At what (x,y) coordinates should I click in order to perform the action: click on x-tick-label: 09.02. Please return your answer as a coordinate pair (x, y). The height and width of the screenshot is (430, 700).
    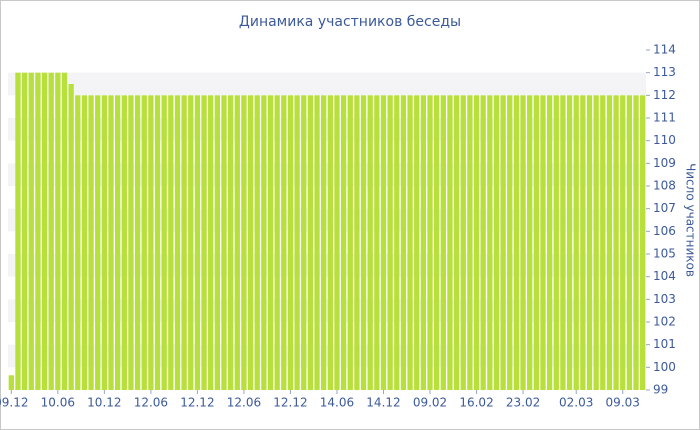
    Looking at the image, I should click on (430, 403).